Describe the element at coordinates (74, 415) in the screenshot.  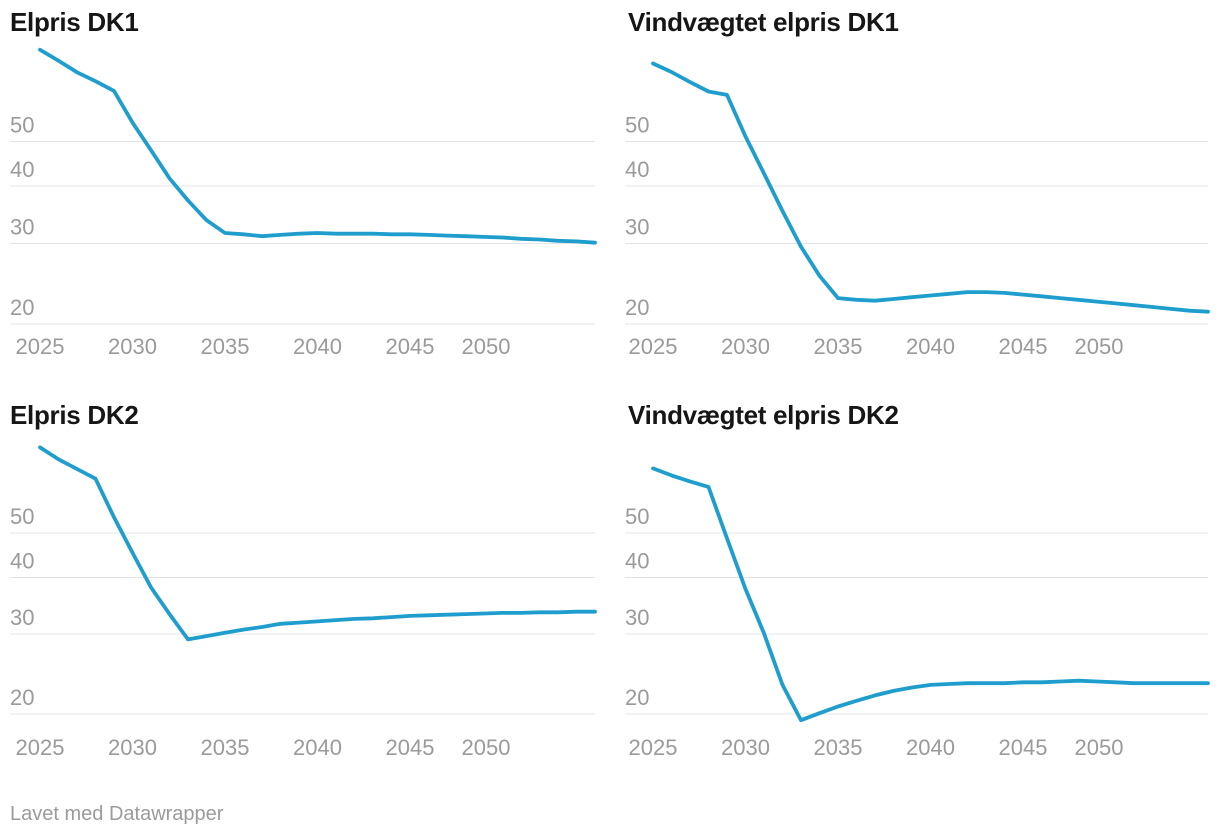
I see `chart-title: Elpris DK2` at that location.